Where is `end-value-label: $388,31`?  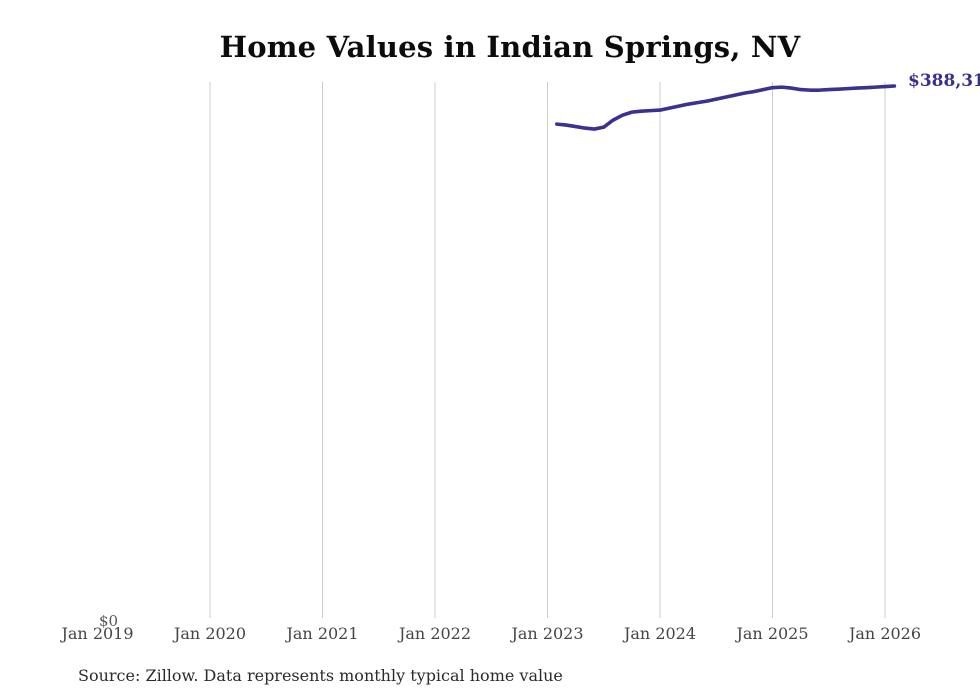
end-value-label: $388,31 is located at coordinates (944, 81).